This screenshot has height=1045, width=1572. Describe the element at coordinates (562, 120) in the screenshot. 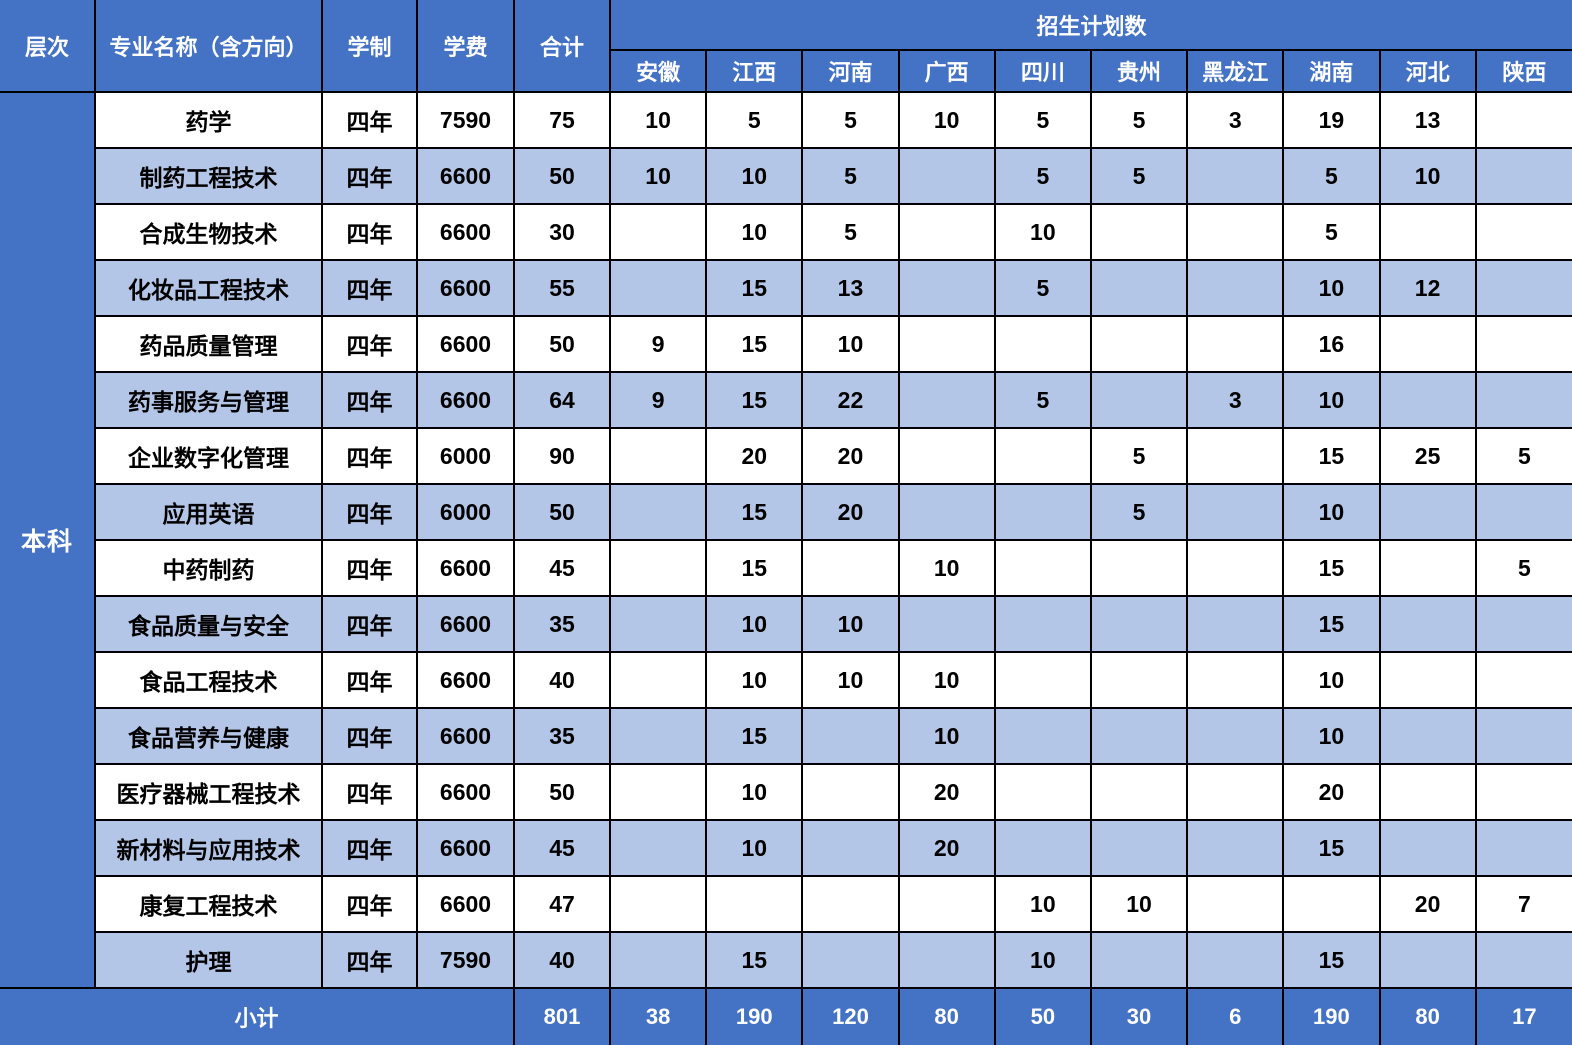

I see `total-cell: 75` at that location.